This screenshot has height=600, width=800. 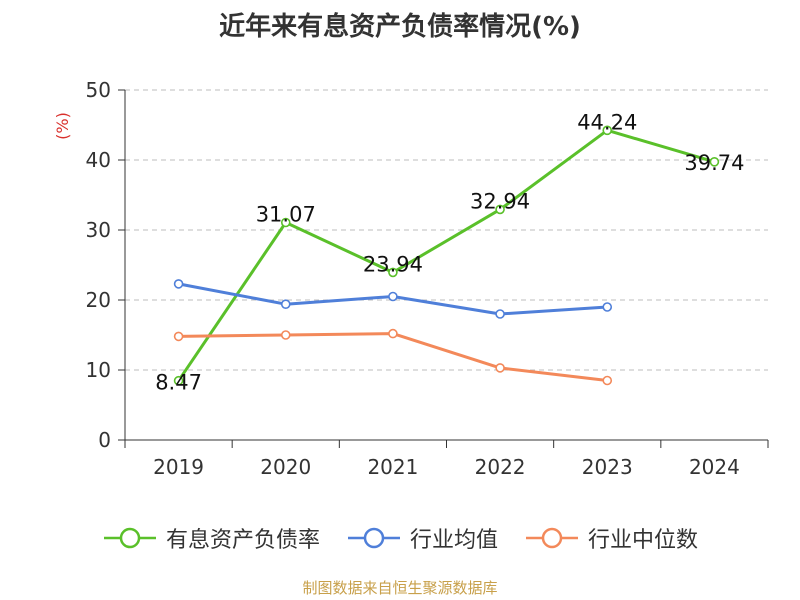 I want to click on legend-label: 行业中位数, so click(x=643, y=540).